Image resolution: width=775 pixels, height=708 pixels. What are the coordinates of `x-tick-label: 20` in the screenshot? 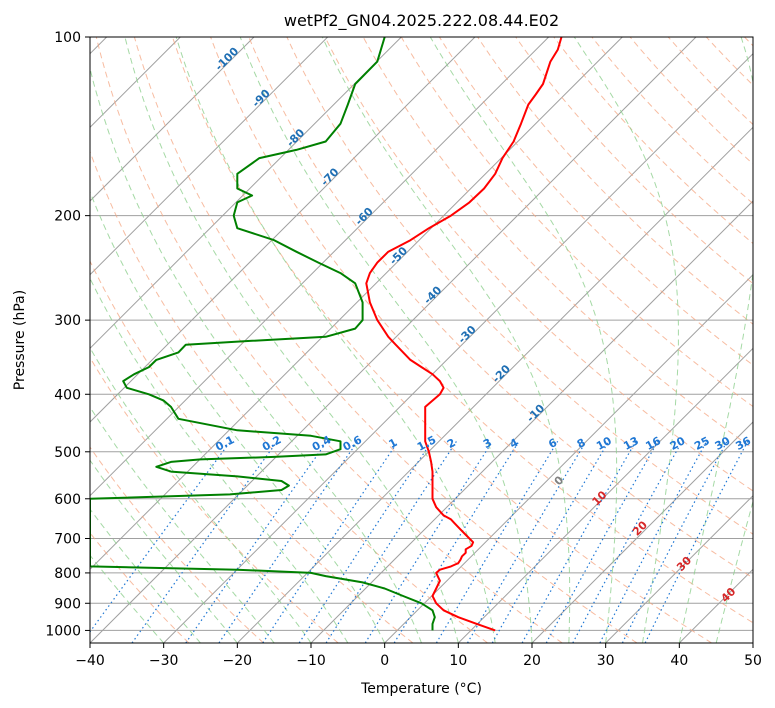 It's located at (532, 661).